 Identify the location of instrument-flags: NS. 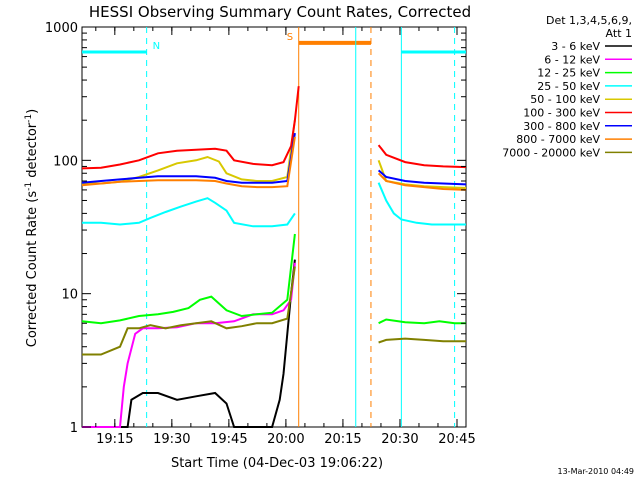
(274, 43).